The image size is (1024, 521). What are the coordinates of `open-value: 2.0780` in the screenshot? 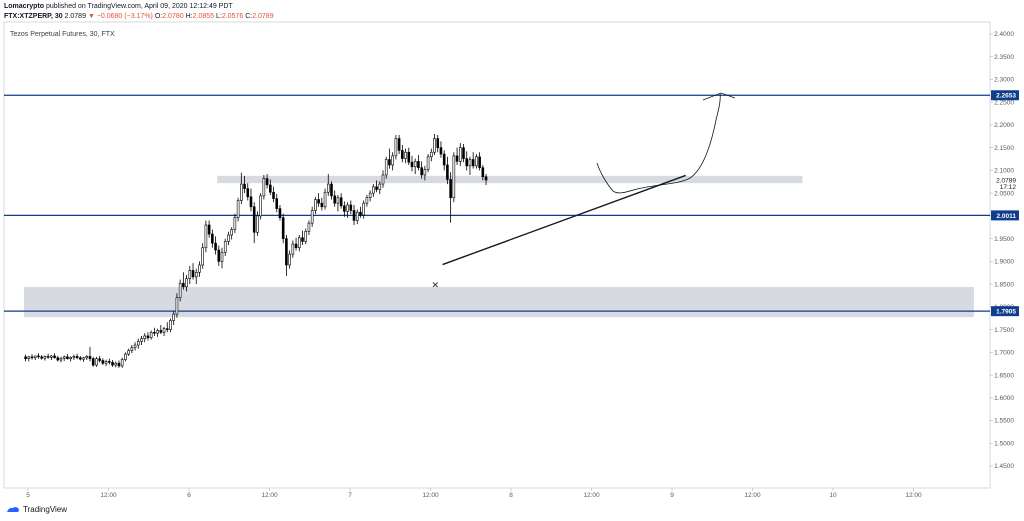 It's located at (173, 16).